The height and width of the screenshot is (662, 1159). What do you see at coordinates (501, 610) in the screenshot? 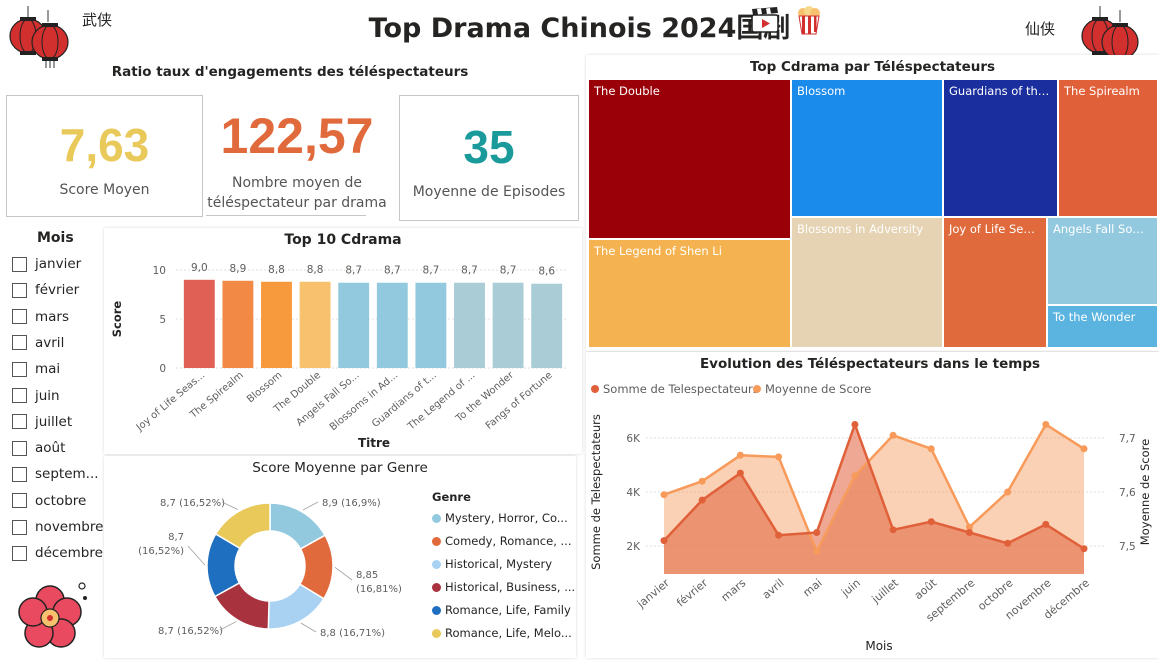
I see `donut-legend-item: Romance, Life, Family` at bounding box center [501, 610].